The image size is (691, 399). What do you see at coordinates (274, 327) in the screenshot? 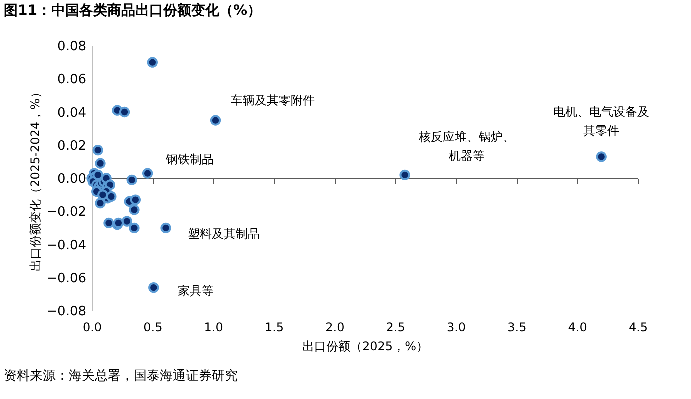
I see `x-tick-label: 1.5` at bounding box center [274, 327].